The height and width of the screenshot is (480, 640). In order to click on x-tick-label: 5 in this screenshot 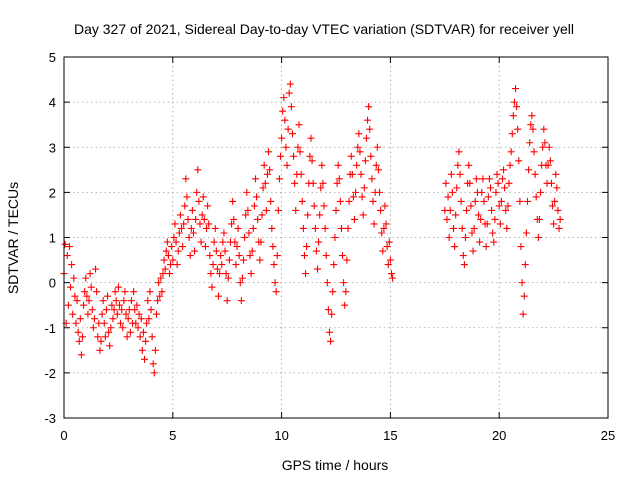, I will do `click(172, 435)`.